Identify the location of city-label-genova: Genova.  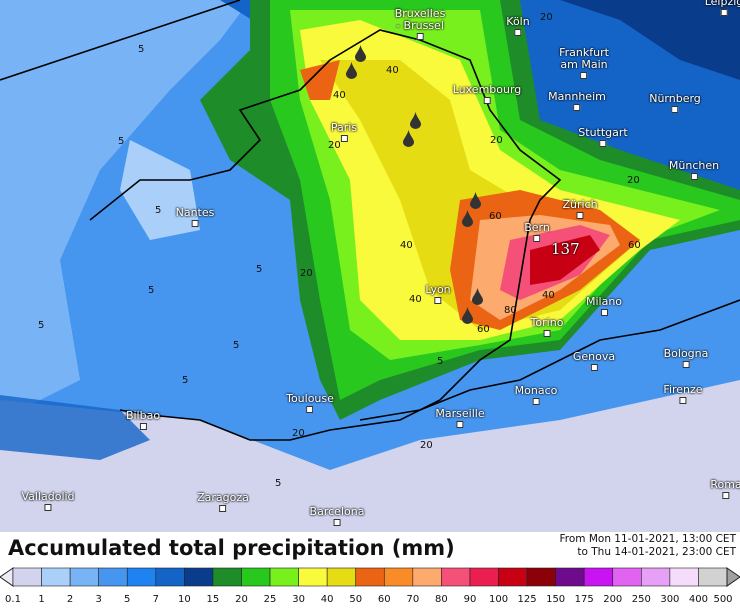
(594, 361).